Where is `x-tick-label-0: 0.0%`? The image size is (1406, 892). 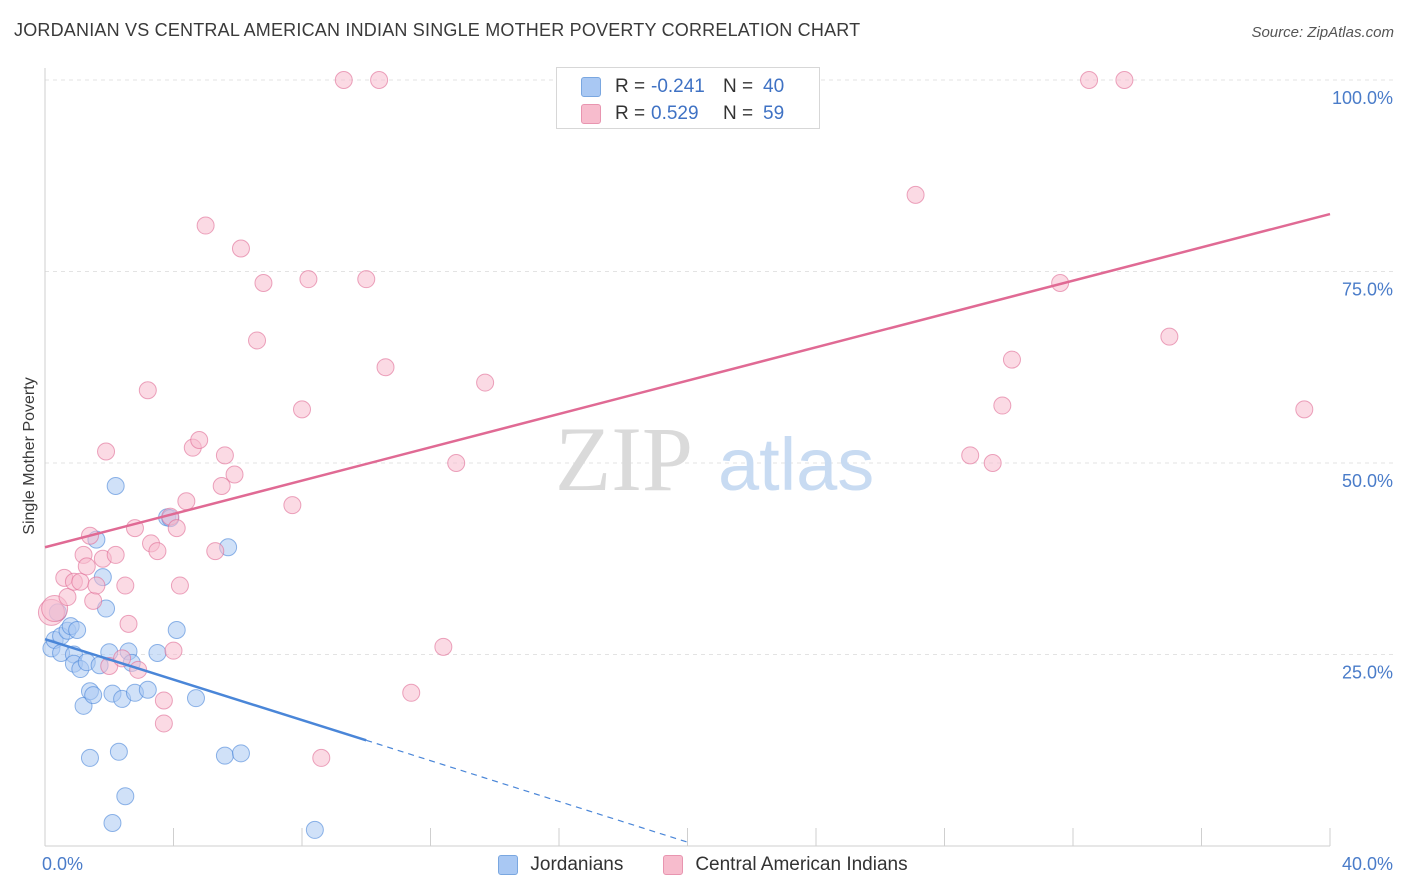
x-tick-label-0: 0.0% is located at coordinates (62, 864).